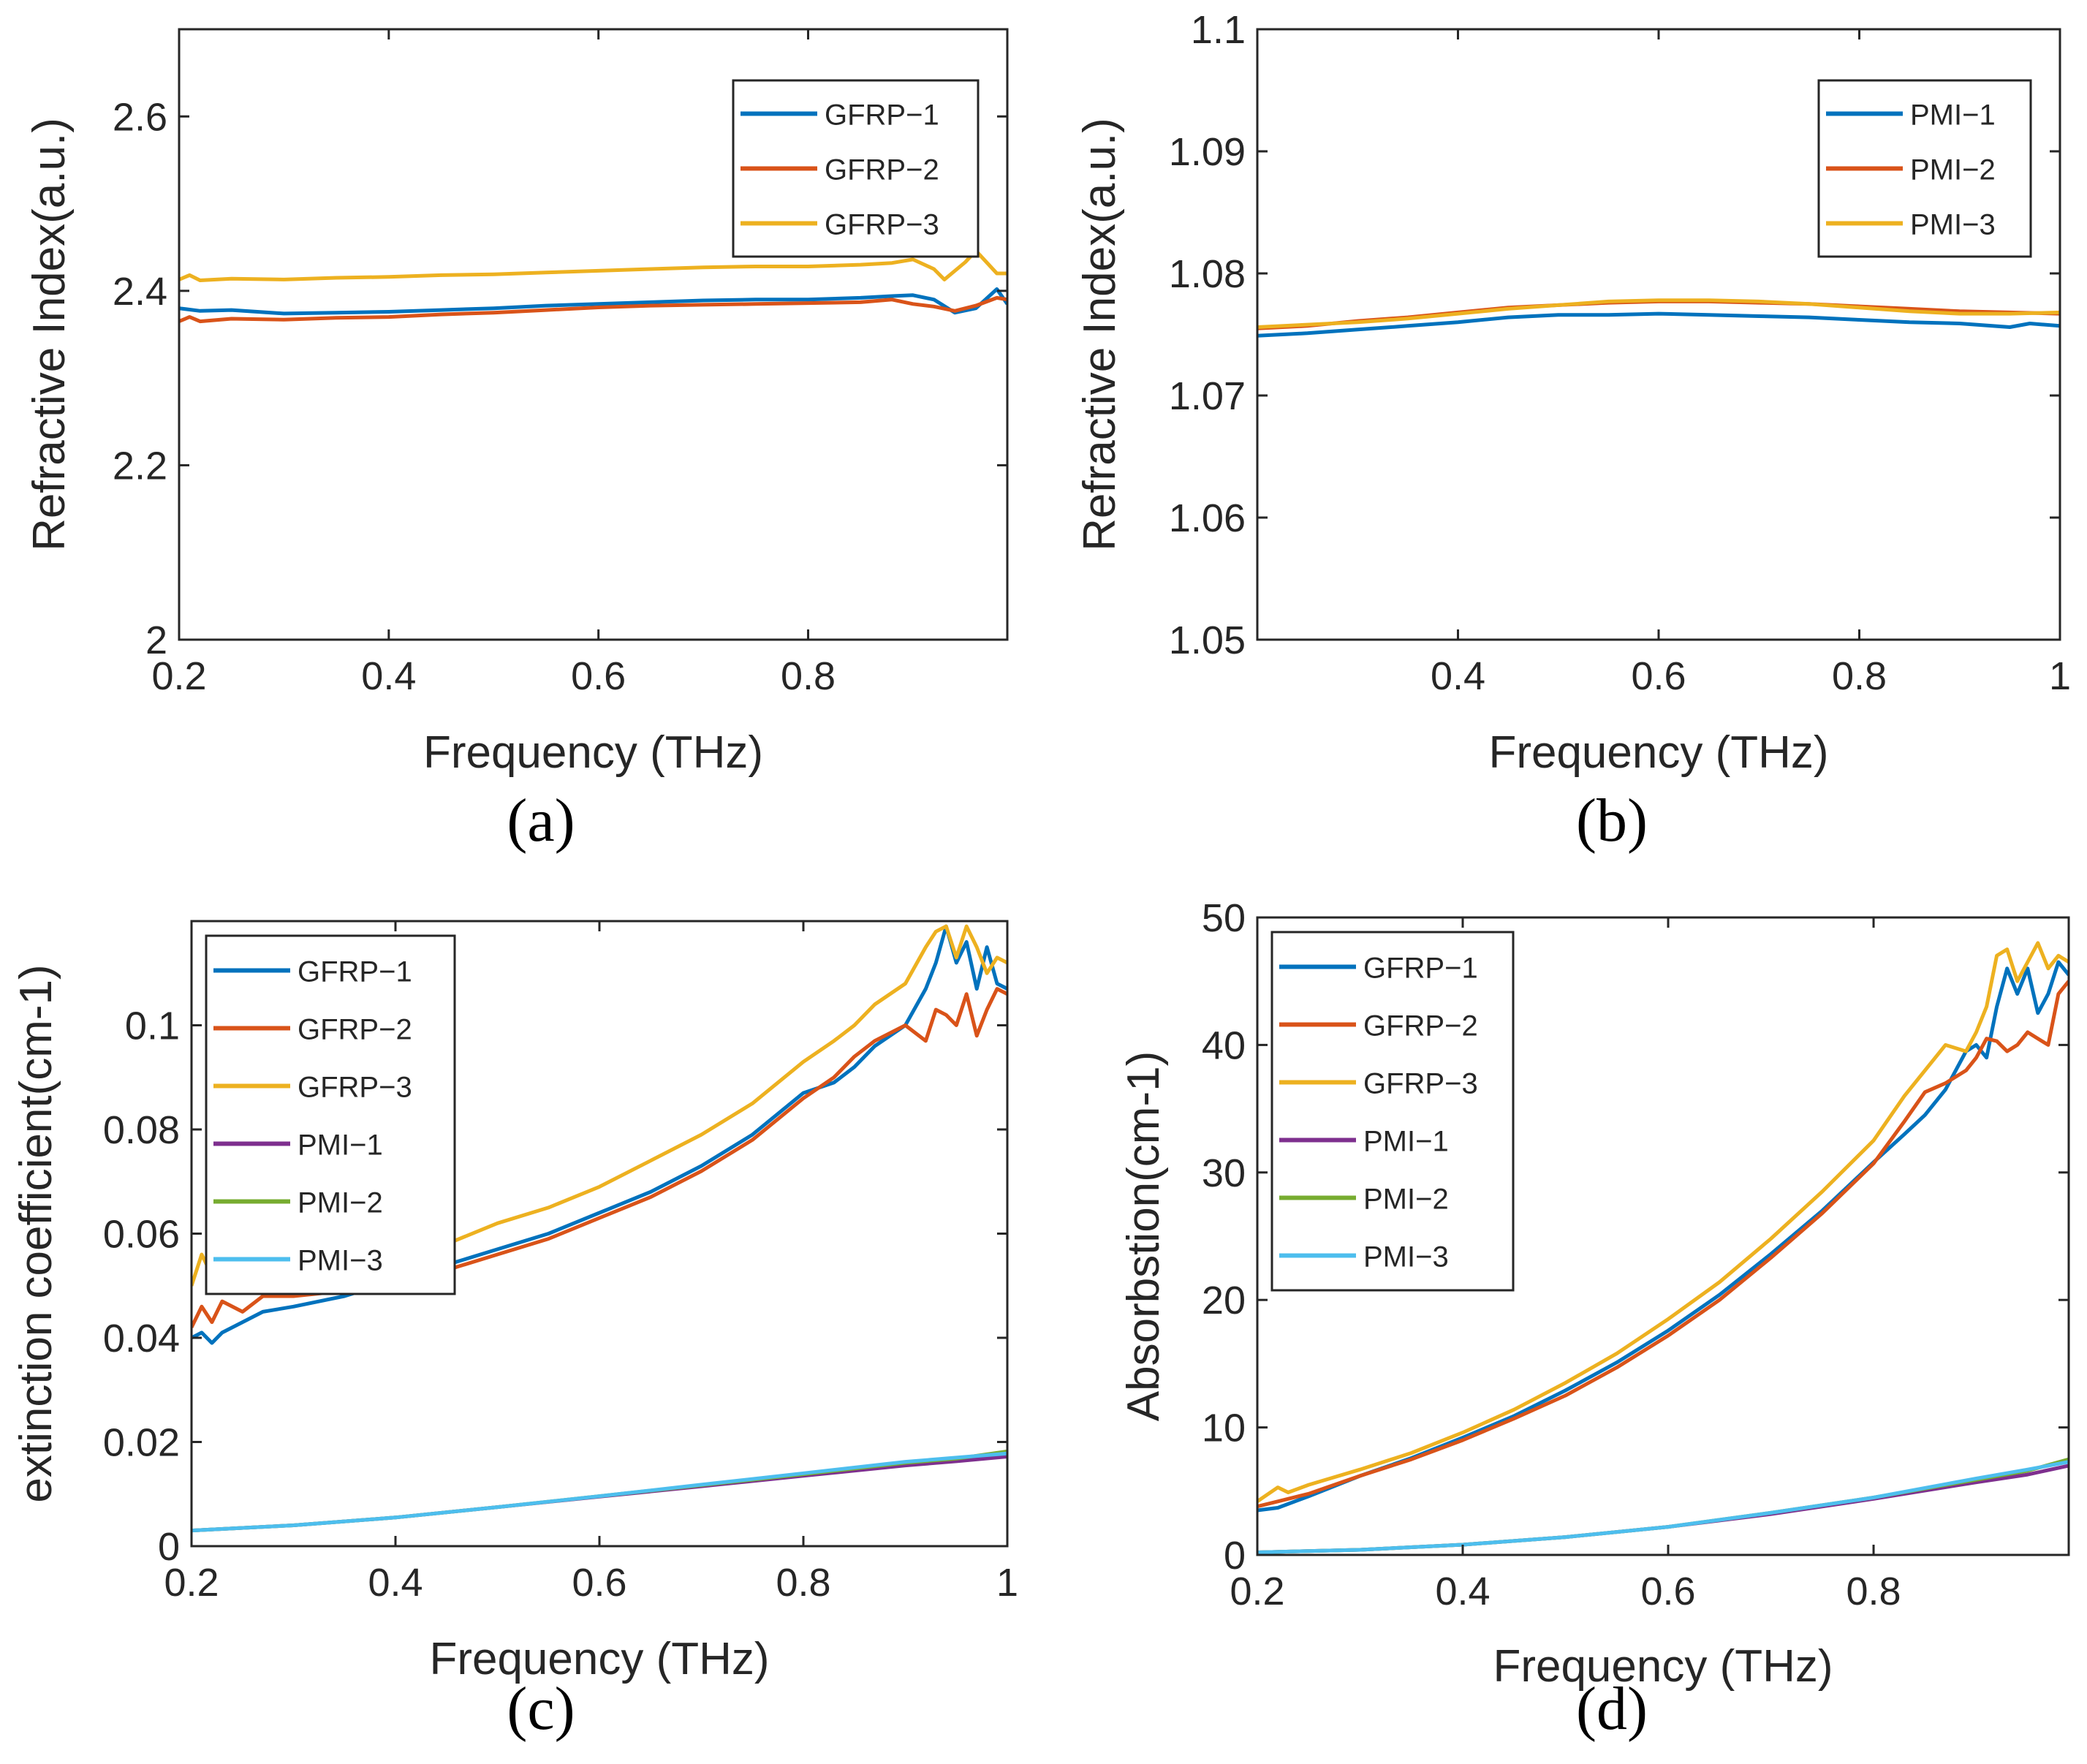  I want to click on y-tick-label: 0.02, so click(141, 1443).